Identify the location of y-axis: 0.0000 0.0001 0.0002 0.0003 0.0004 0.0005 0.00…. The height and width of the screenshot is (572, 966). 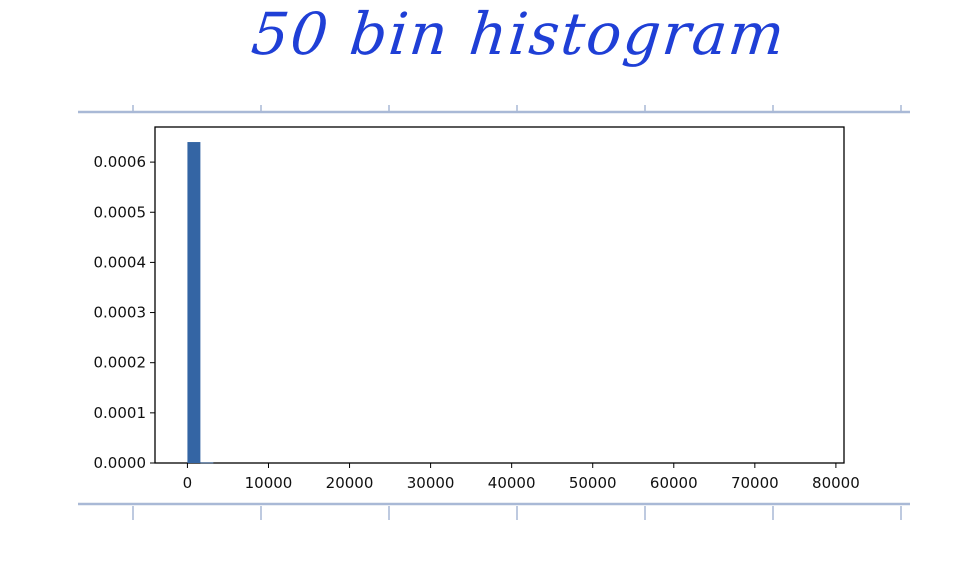
(124, 312).